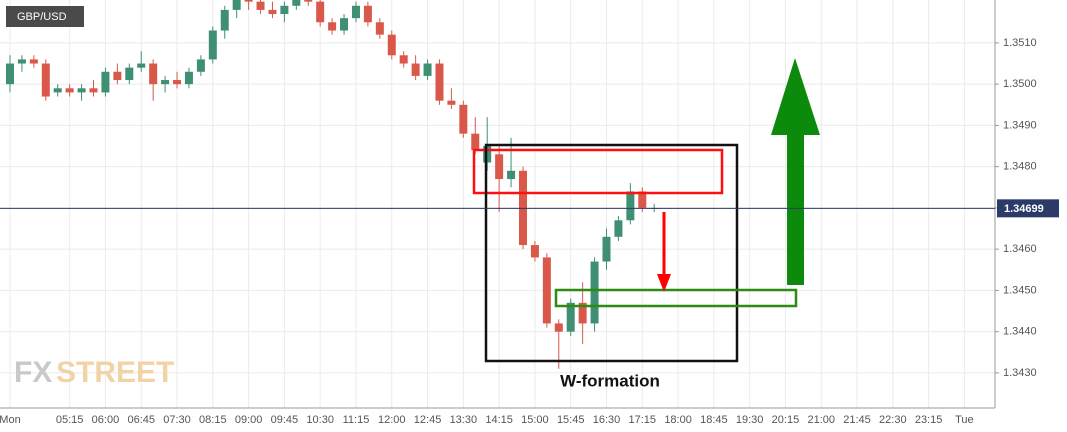  Describe the element at coordinates (1020, 290) in the screenshot. I see `y-tick-label: 1.3450` at that location.